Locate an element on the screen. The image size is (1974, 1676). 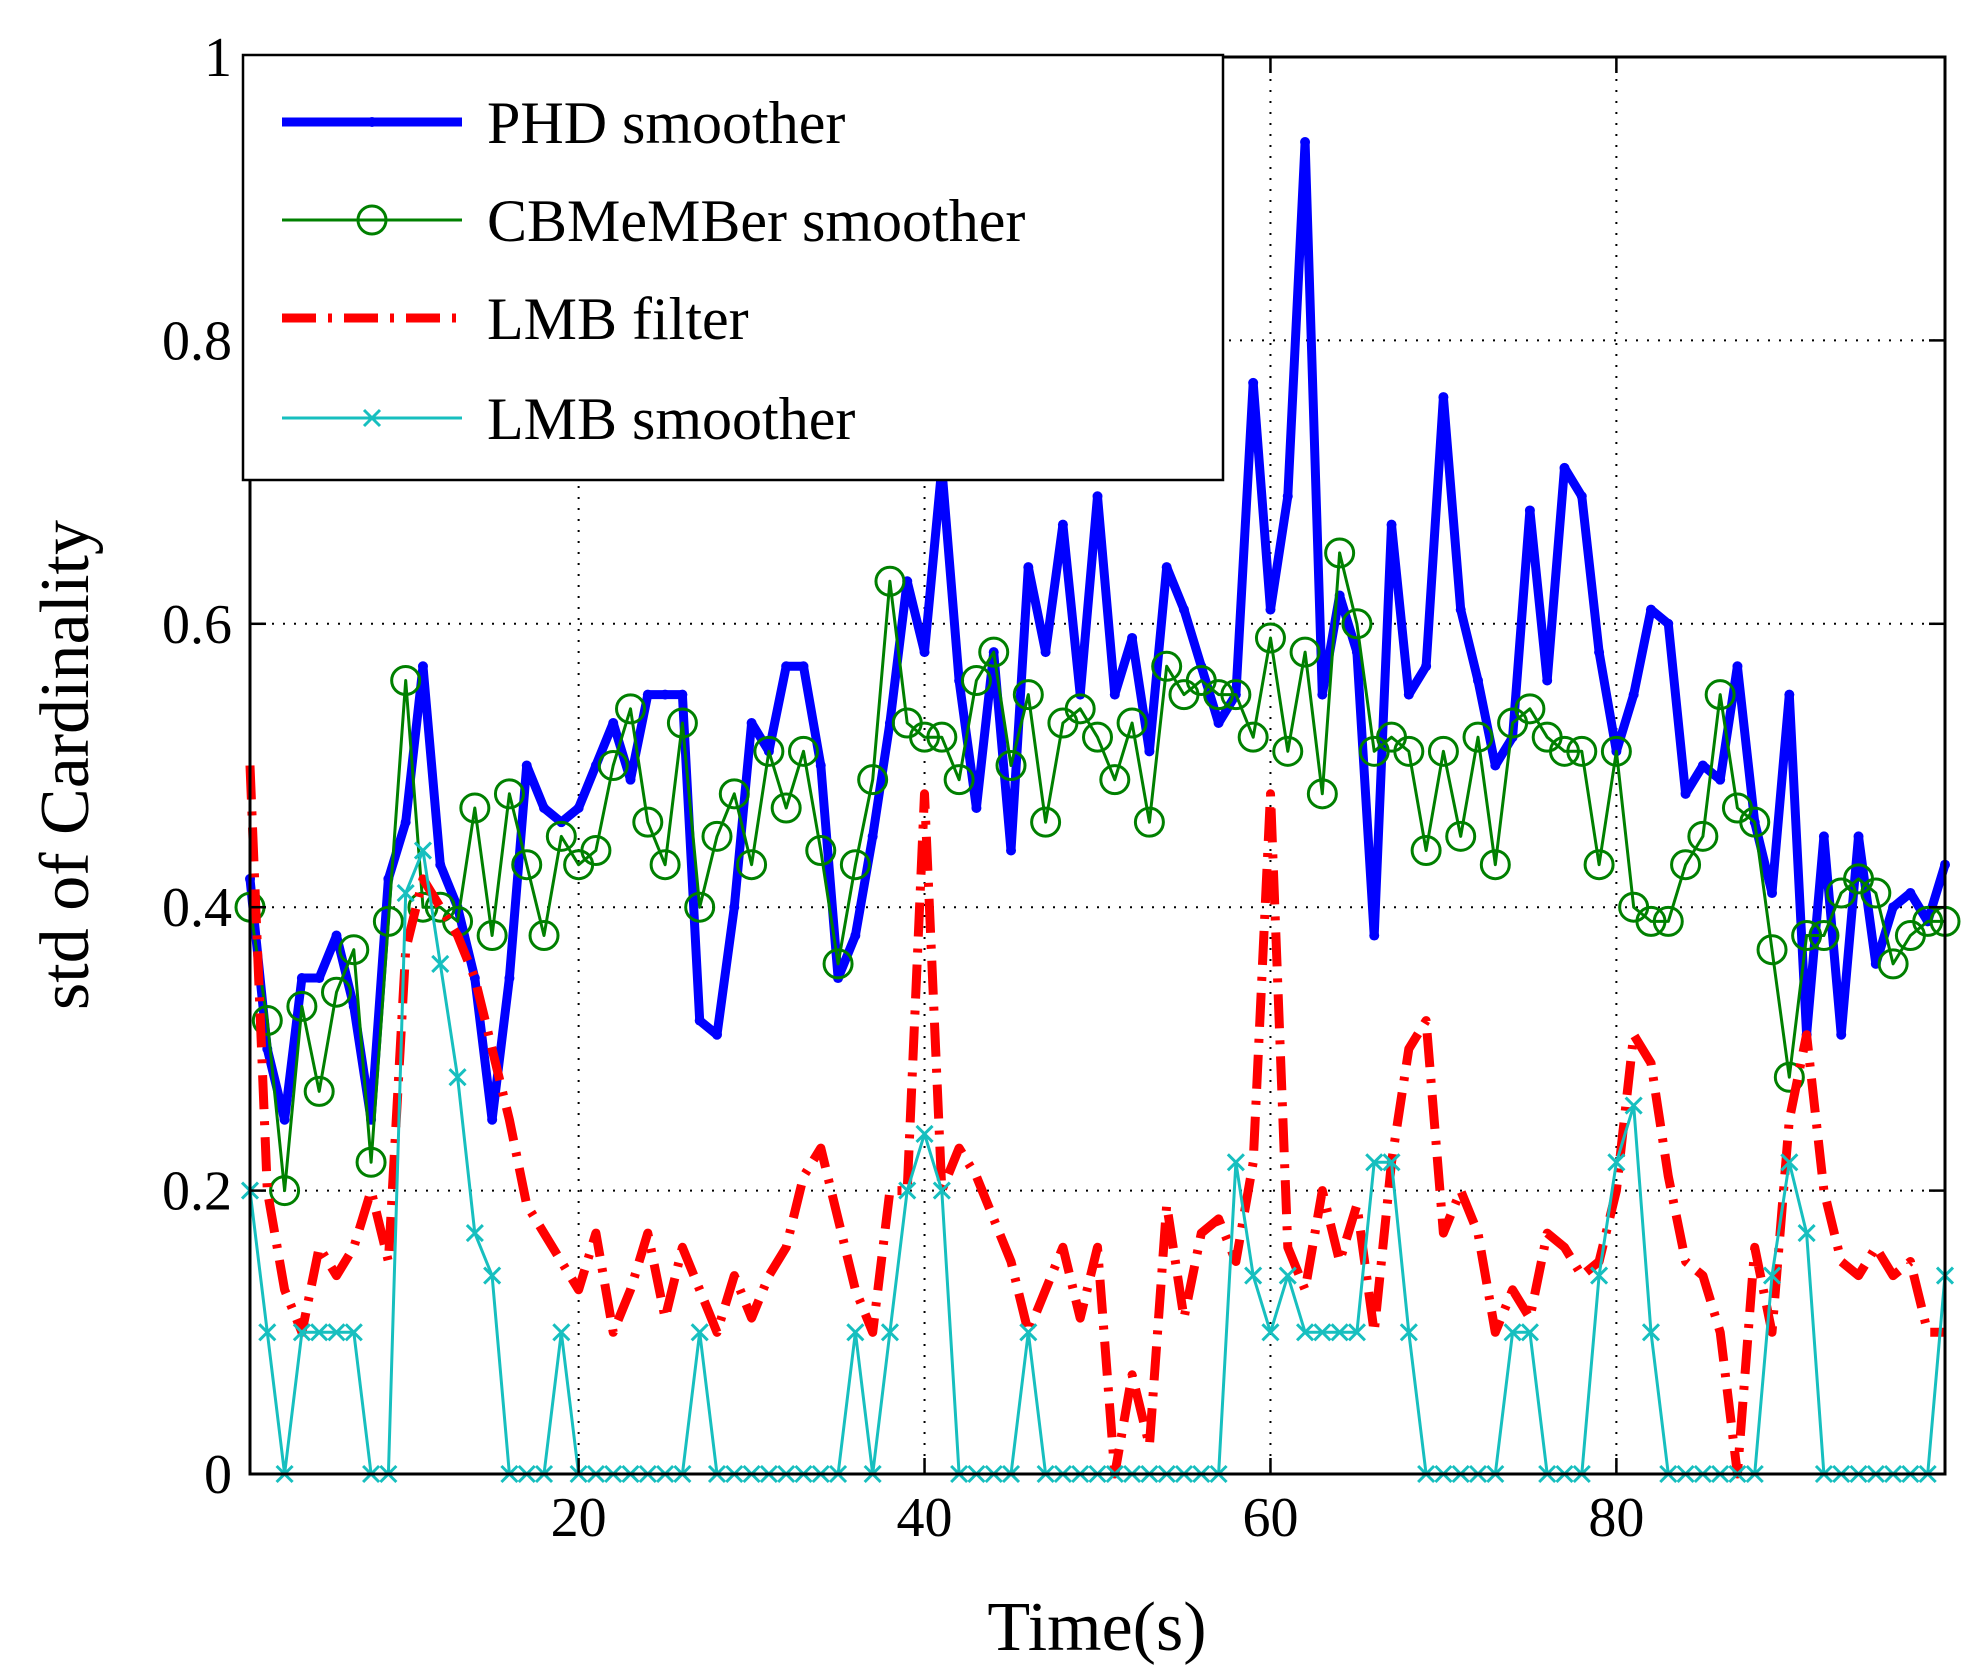
legend-label-phd-smoother: PHD smoother is located at coordinates (666, 123).